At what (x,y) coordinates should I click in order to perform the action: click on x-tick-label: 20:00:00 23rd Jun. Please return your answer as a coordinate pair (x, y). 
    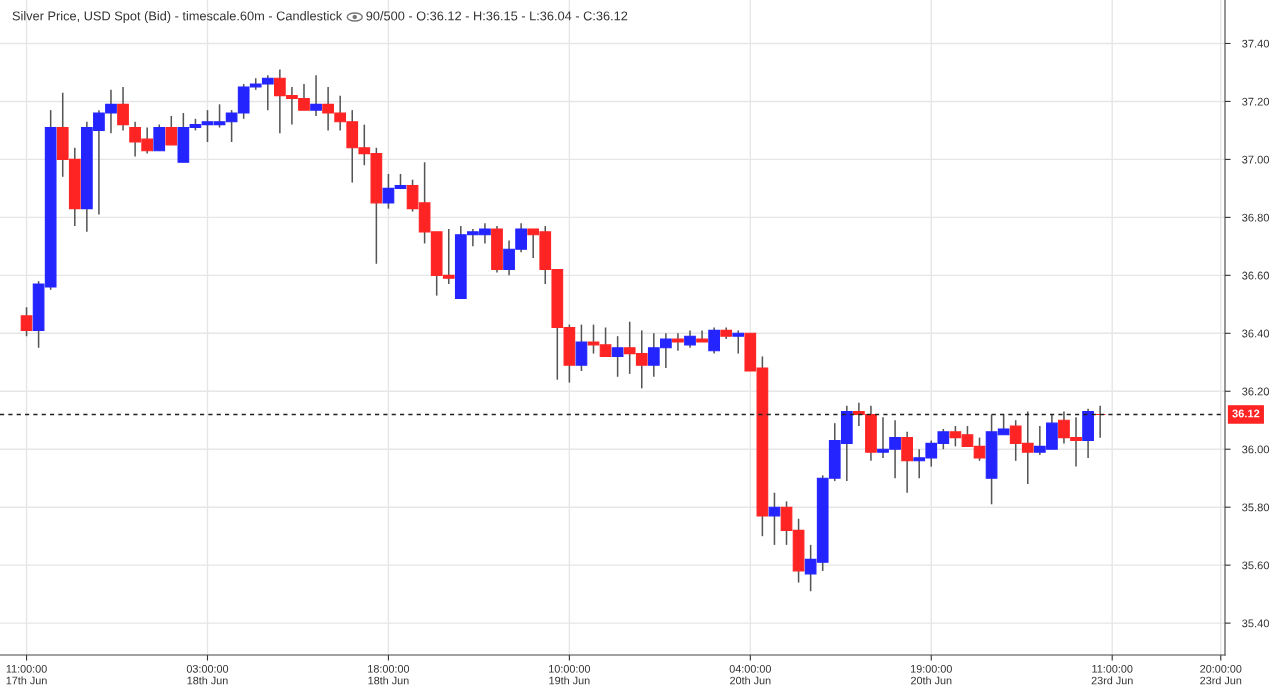
    Looking at the image, I should click on (1221, 675).